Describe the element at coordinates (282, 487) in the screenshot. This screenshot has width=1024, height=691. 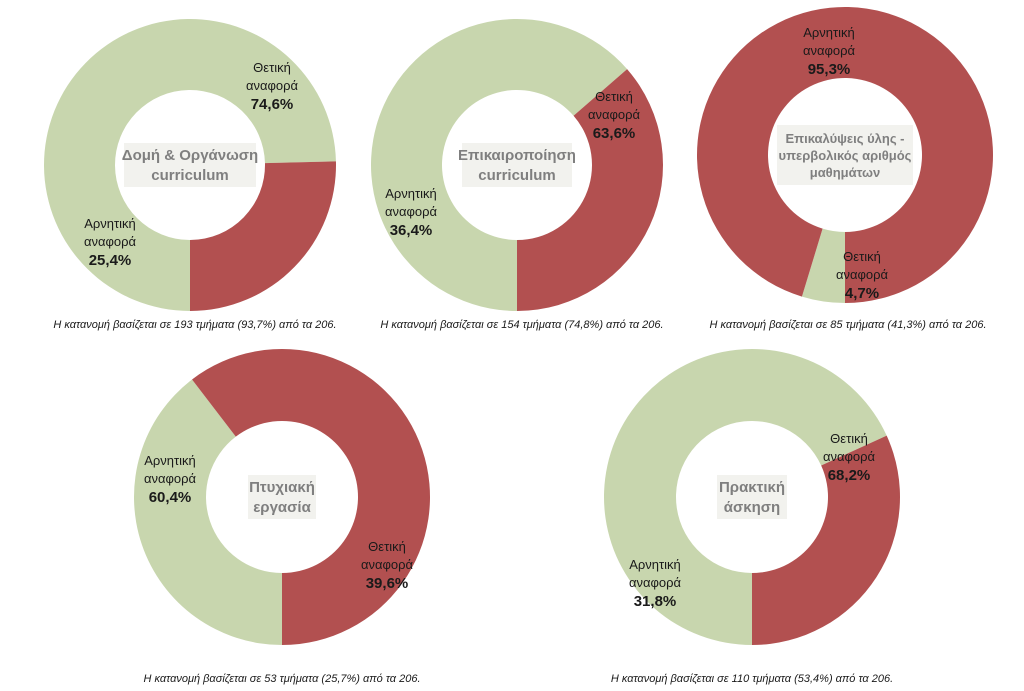
I see `center-label-line: Πτυχιακή` at that location.